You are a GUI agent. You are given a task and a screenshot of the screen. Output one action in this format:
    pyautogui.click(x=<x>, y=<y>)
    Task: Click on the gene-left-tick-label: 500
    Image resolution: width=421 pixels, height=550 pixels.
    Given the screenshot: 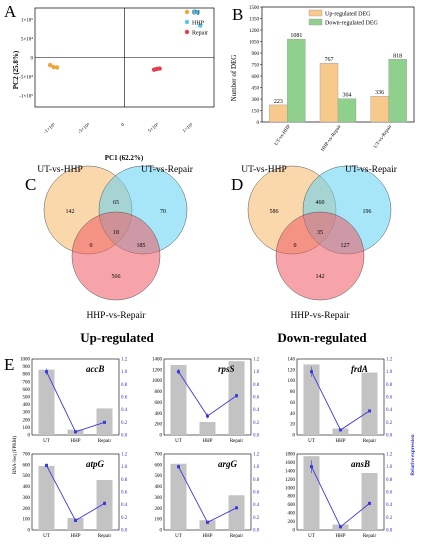 What is the action you would take?
    pyautogui.click(x=27, y=398)
    